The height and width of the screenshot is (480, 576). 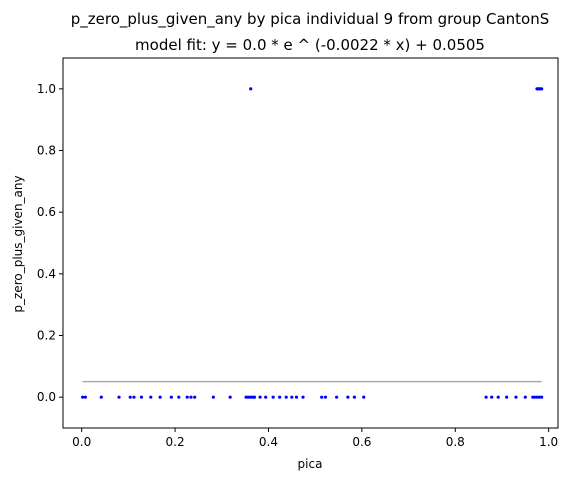 I want to click on x-tick-label: 0.0, so click(x=81, y=442).